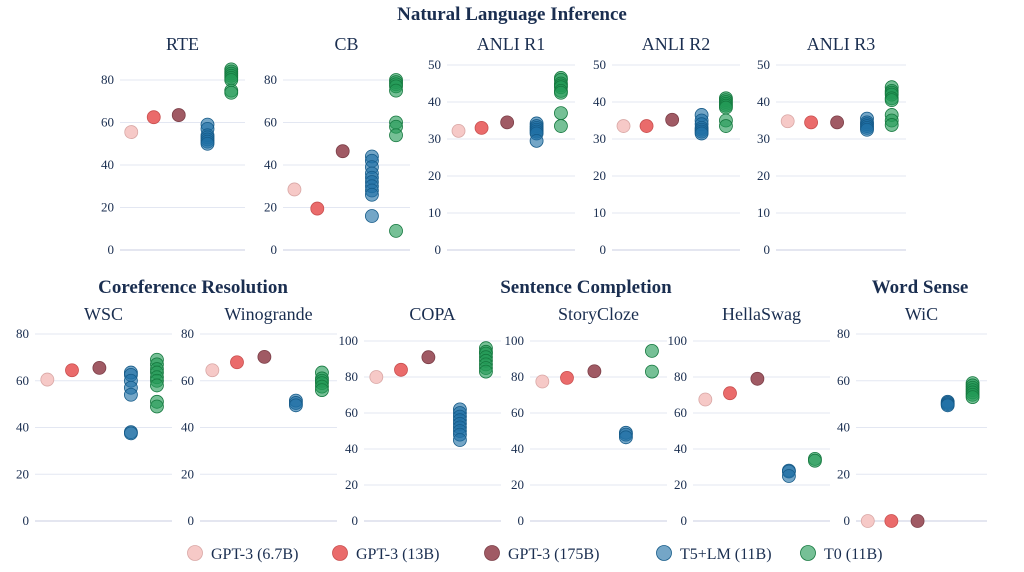 The height and width of the screenshot is (572, 1024). I want to click on legend-label: T5+LM (11B), so click(726, 554).